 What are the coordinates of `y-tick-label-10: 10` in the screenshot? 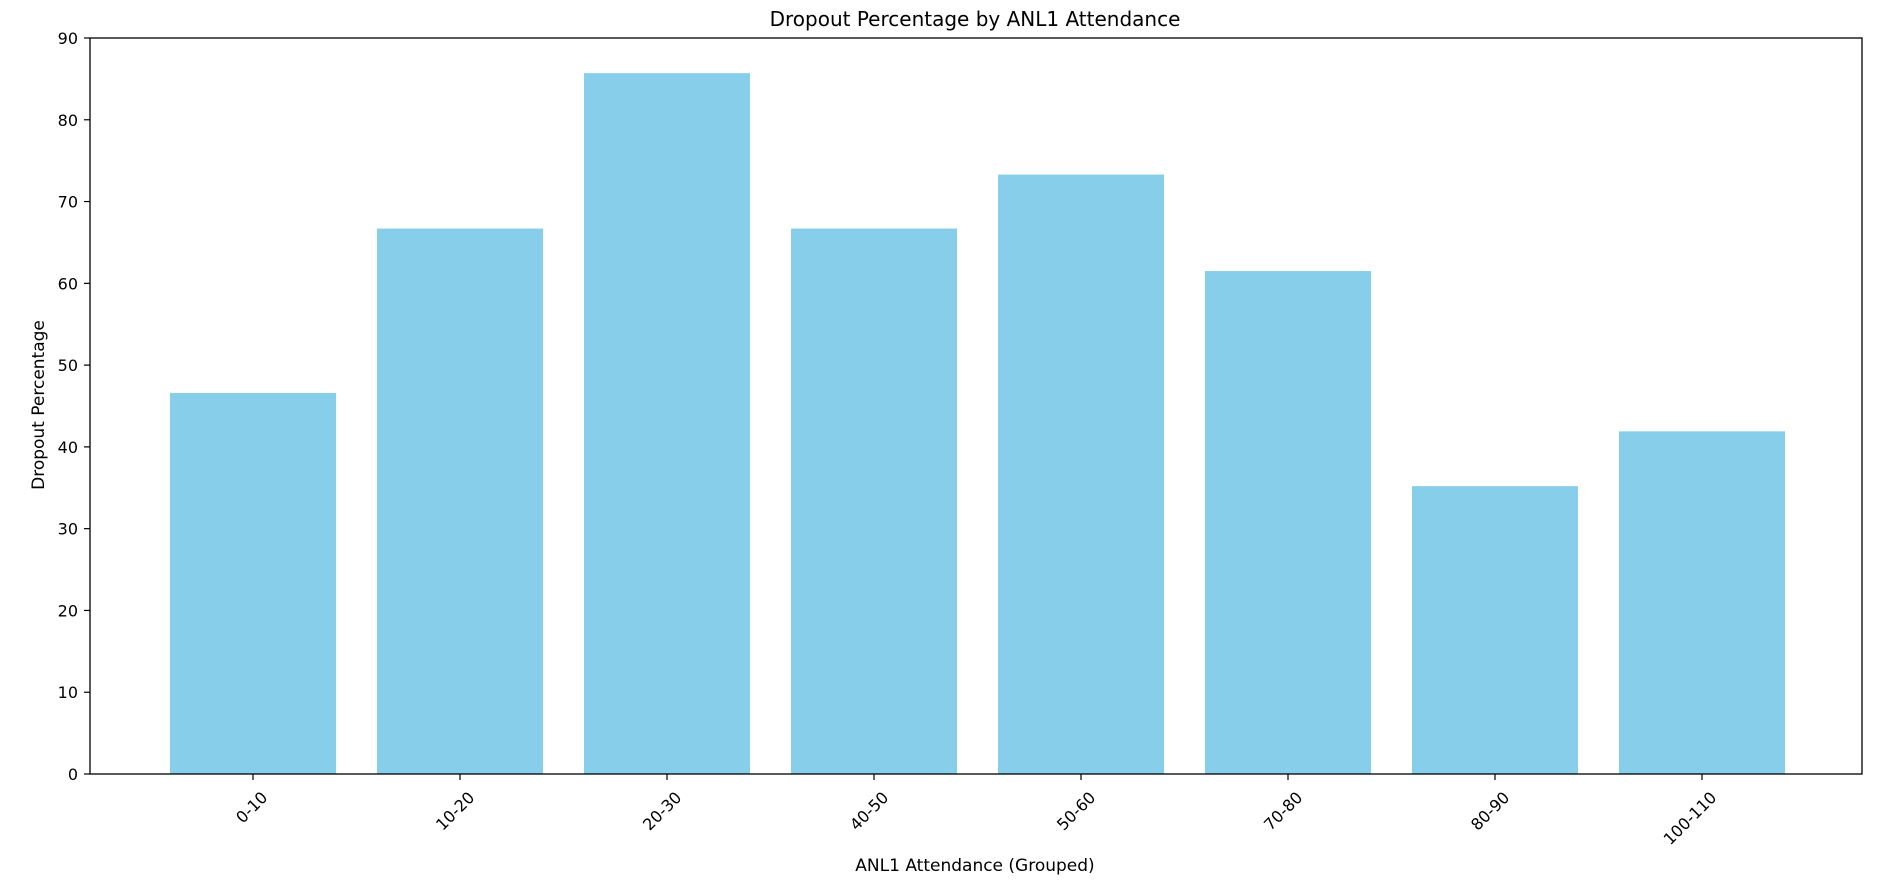 It's located at (68, 692).